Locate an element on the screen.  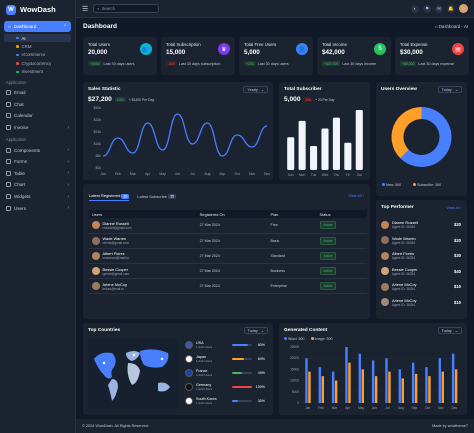
sidebar-item: Widgets › is located at coordinates (37, 197).